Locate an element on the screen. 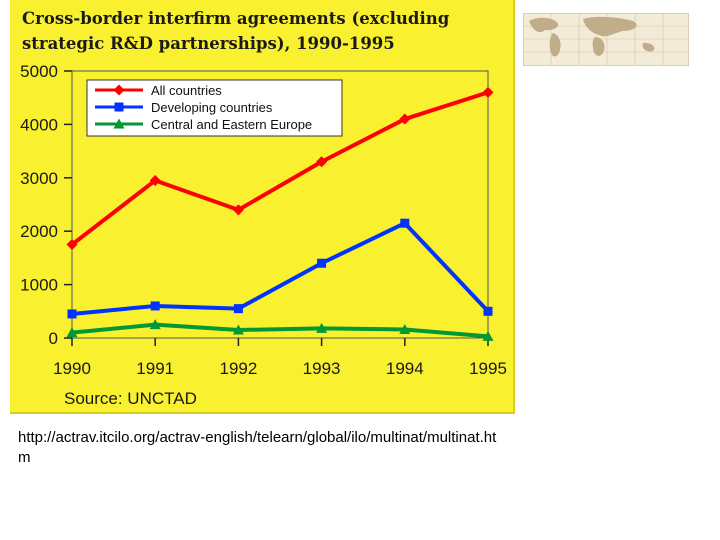  legend-item: Central and Eastern Europe is located at coordinates (203, 124).